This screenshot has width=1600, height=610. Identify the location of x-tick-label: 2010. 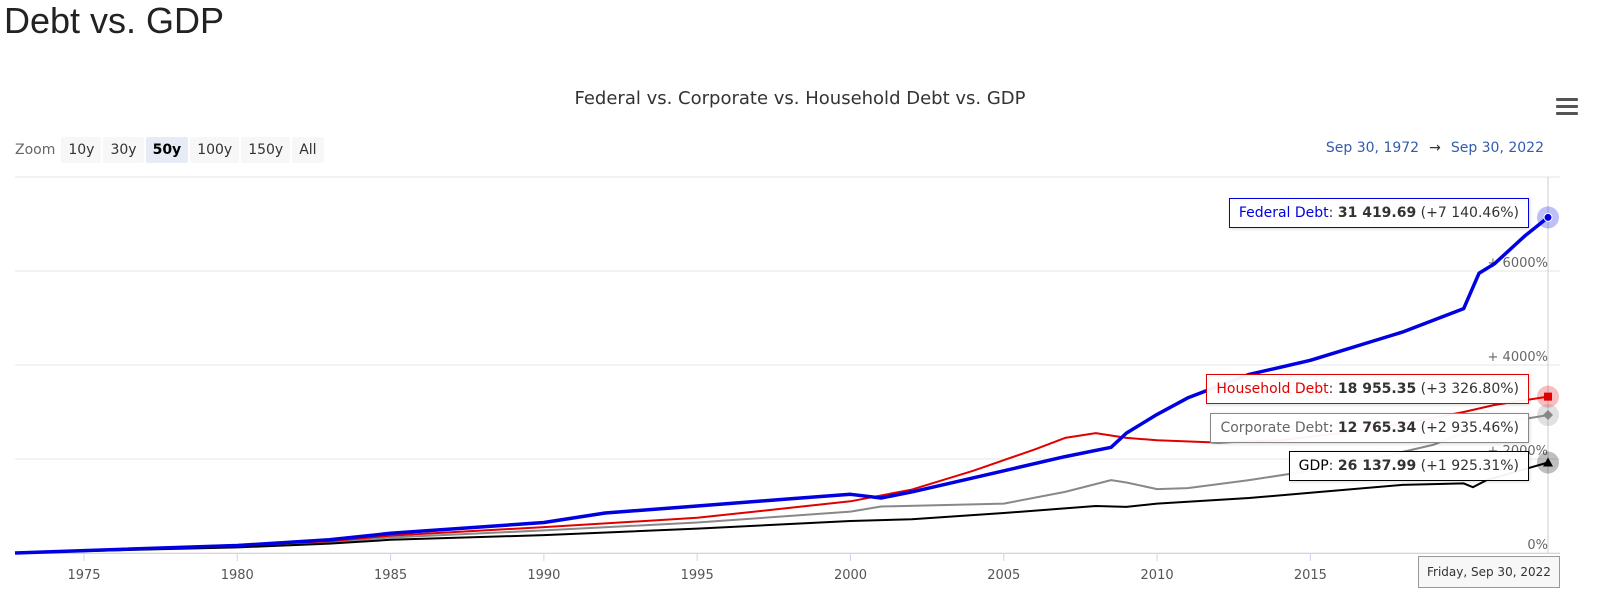
(1157, 575).